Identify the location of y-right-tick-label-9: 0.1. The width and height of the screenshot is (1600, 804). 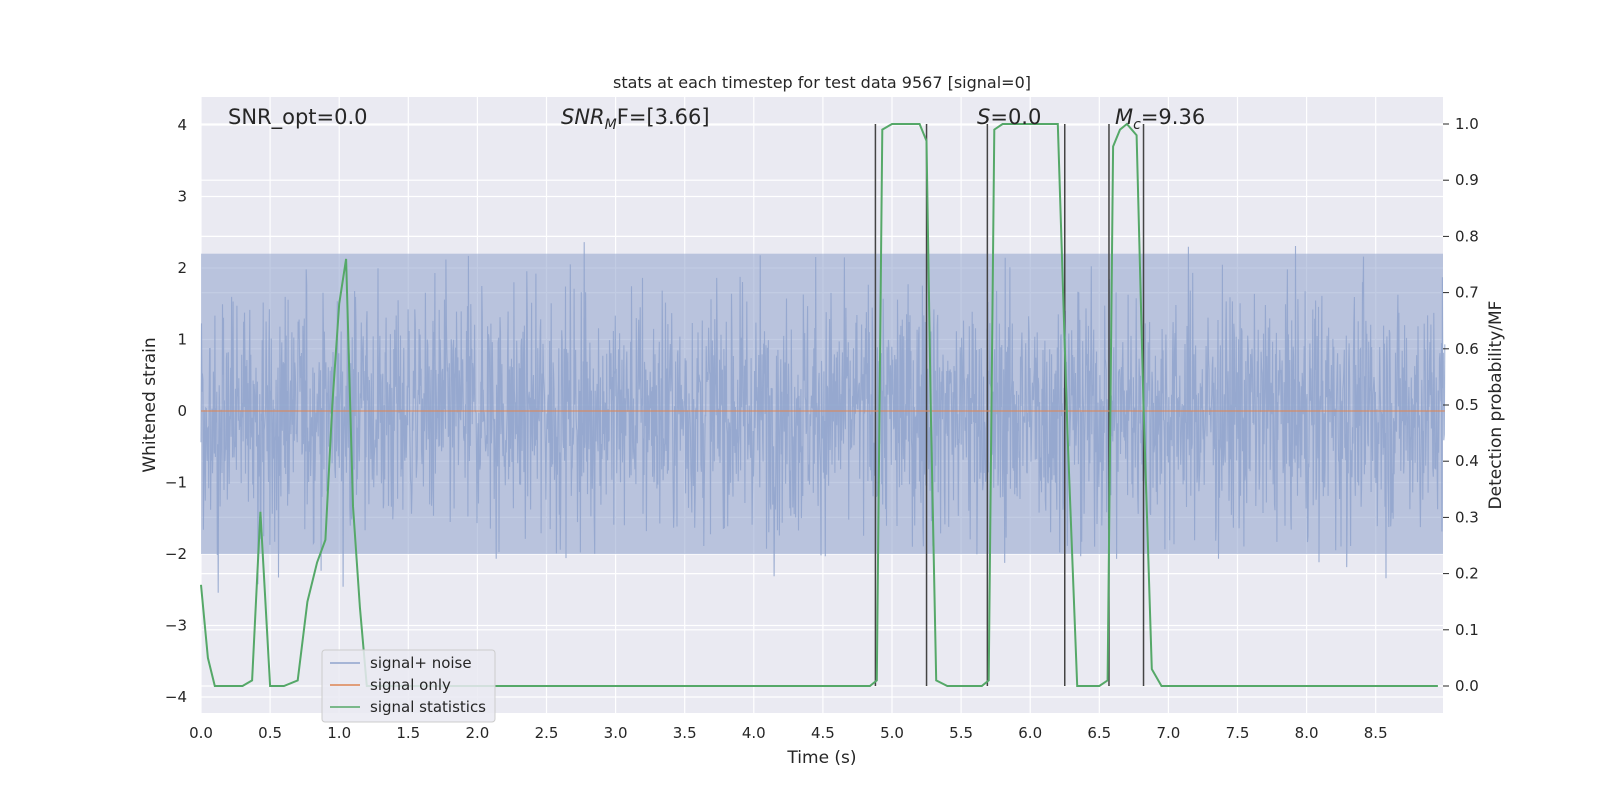
(1467, 630).